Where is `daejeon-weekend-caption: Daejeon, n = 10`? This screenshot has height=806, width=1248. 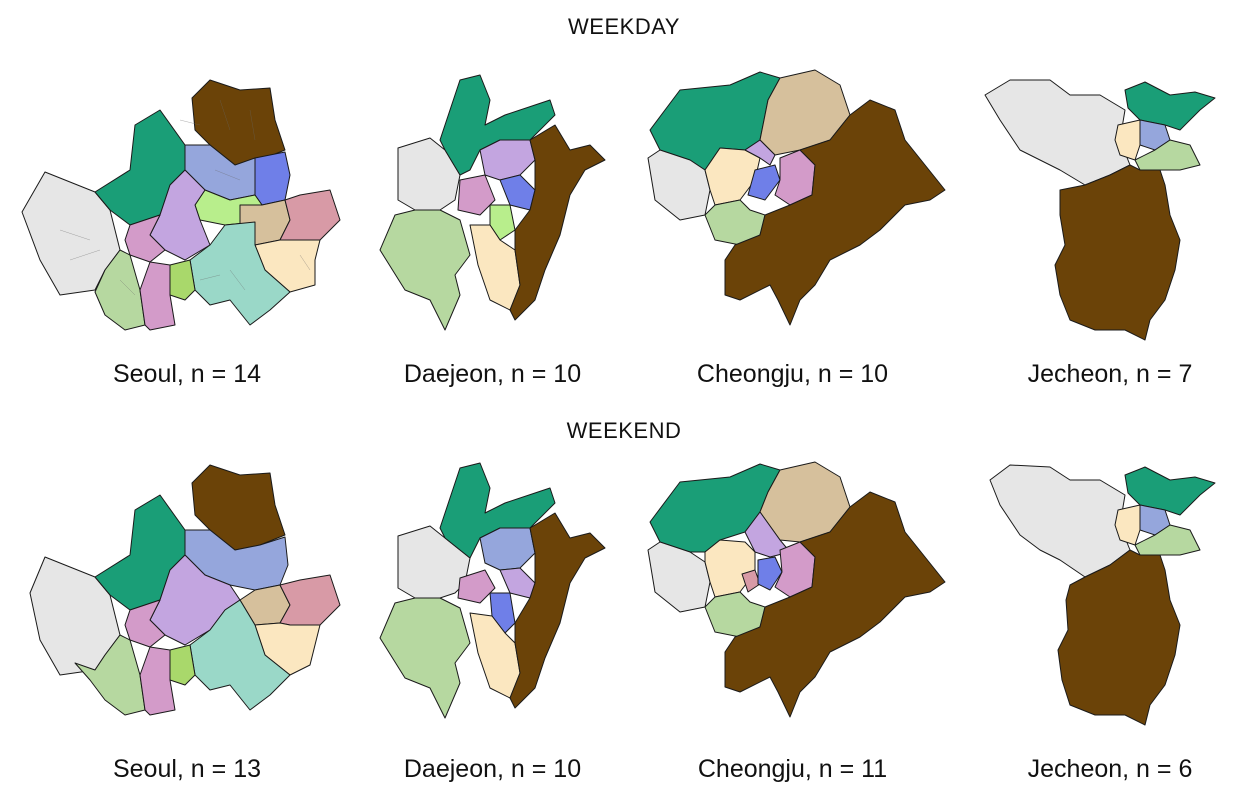 daejeon-weekend-caption: Daejeon, n = 10 is located at coordinates (492, 769).